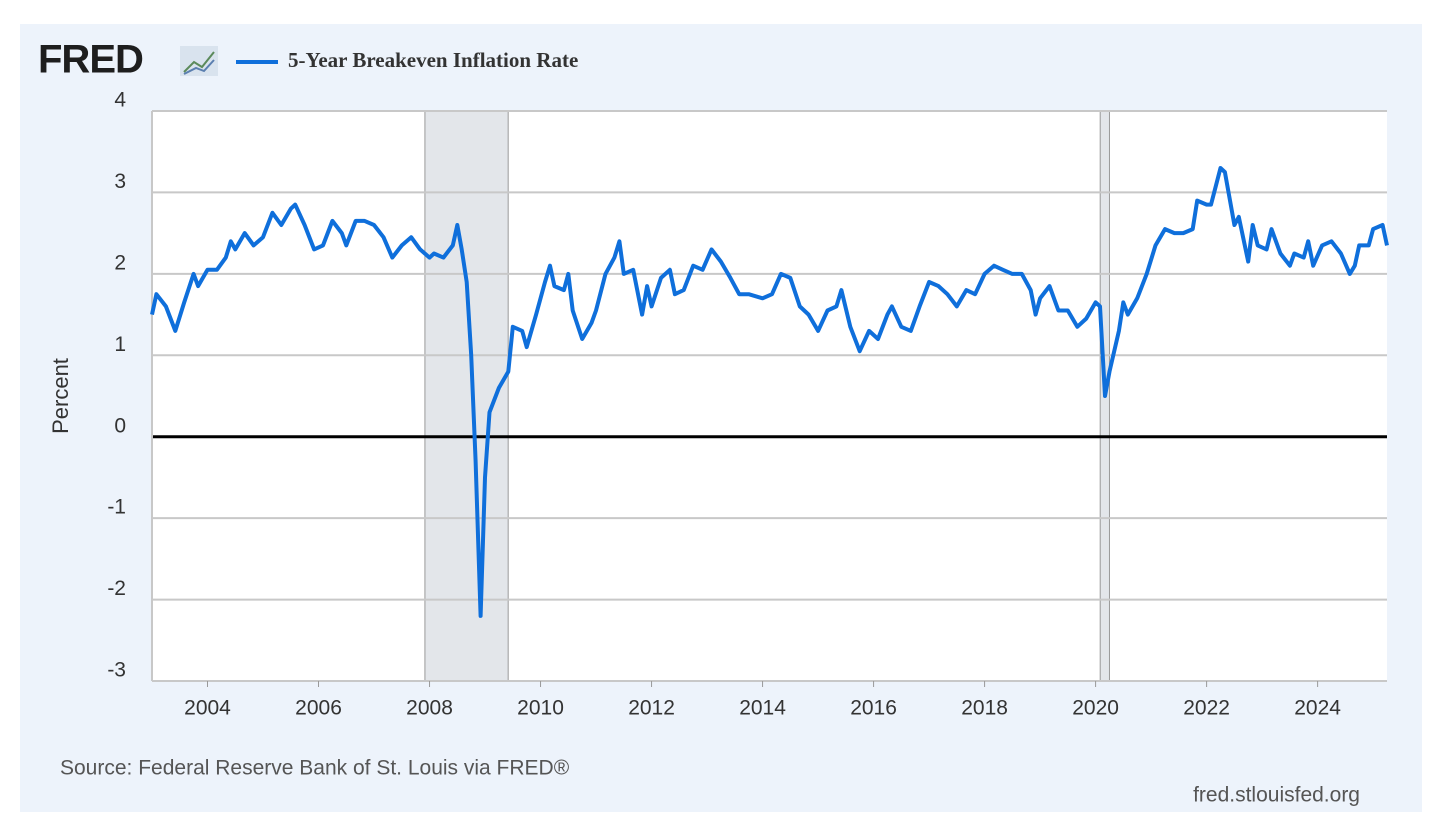  Describe the element at coordinates (116, 588) in the screenshot. I see `y-tick-label: -2` at that location.